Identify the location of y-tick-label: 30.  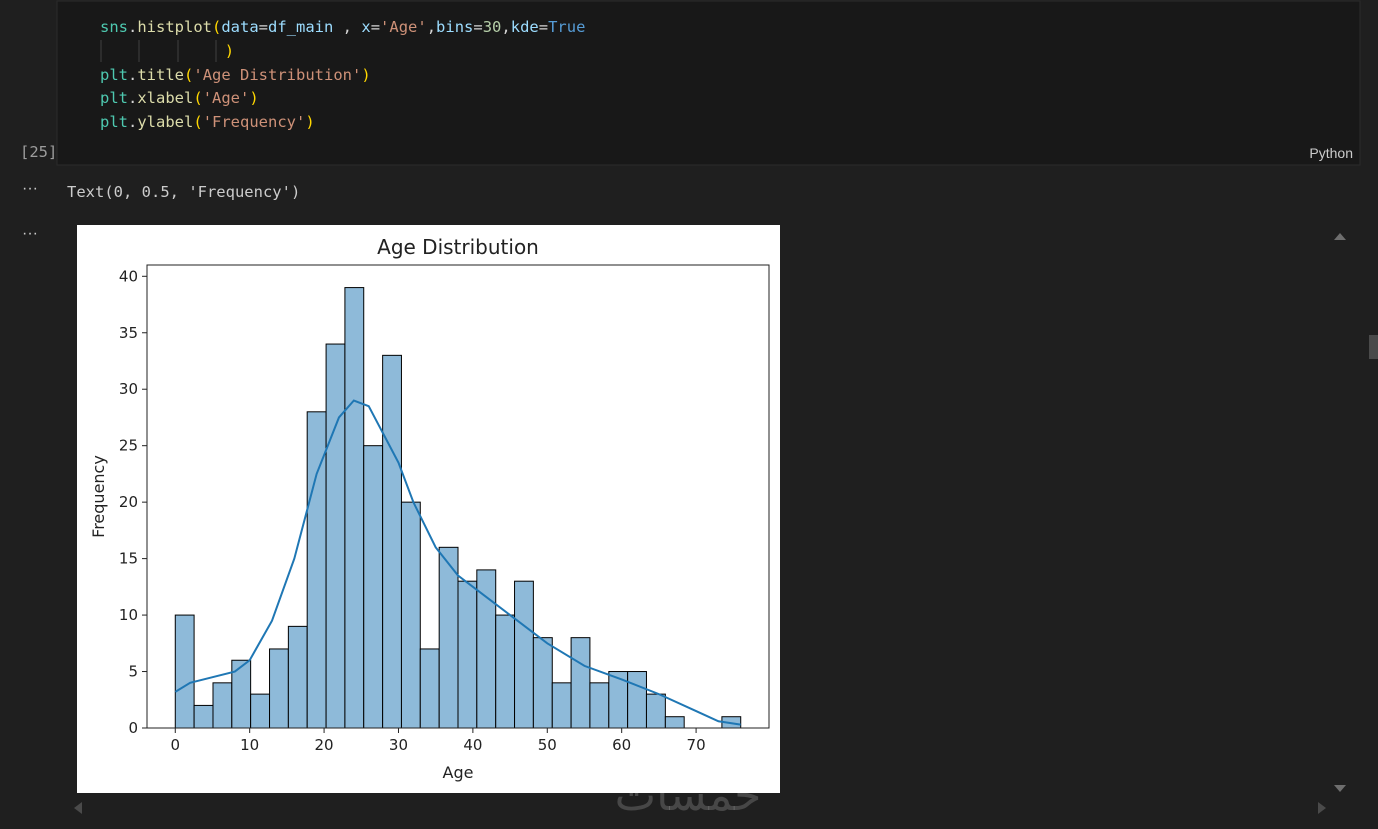
(128, 389).